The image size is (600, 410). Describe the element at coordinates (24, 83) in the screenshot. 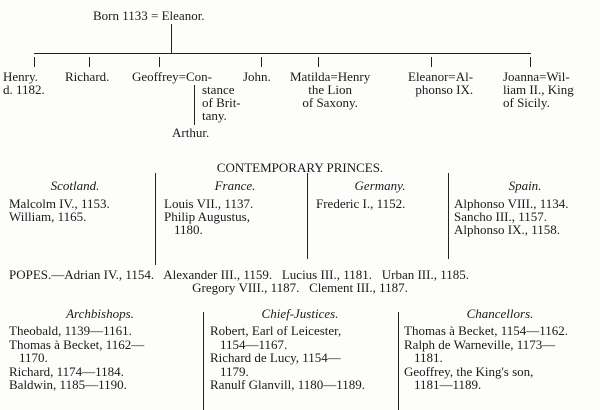

I see `child-henry: Henry. d. 1182.` at that location.